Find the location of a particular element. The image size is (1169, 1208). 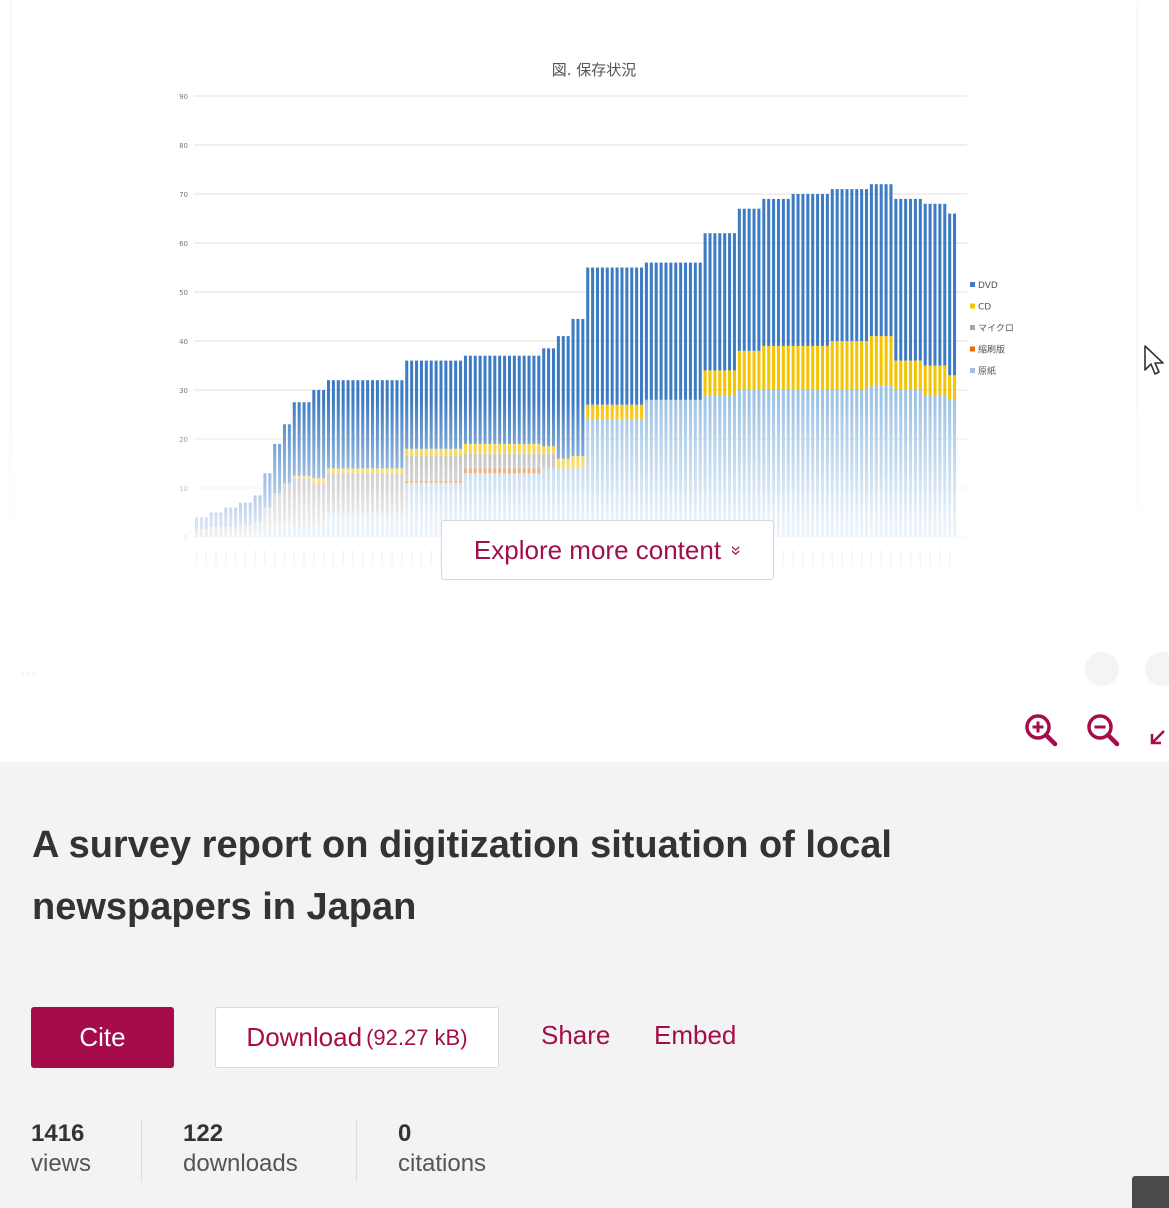

zoom-out-icon is located at coordinates (1103, 730).